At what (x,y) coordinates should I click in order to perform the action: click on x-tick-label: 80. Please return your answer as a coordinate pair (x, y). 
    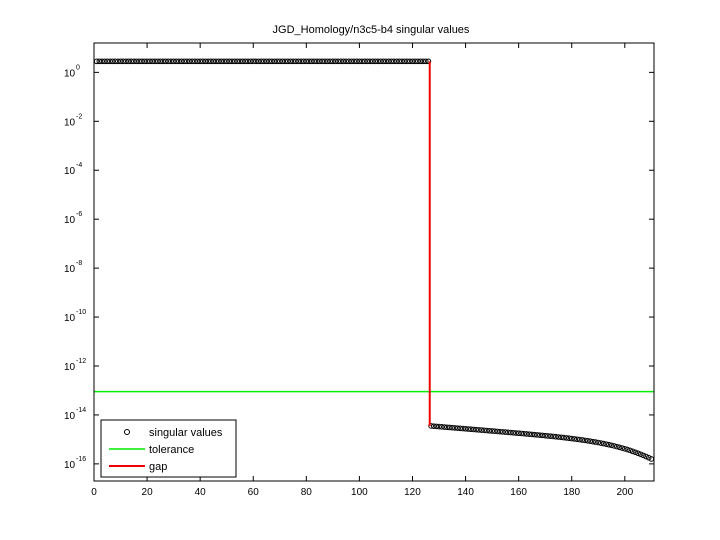
    Looking at the image, I should click on (307, 492).